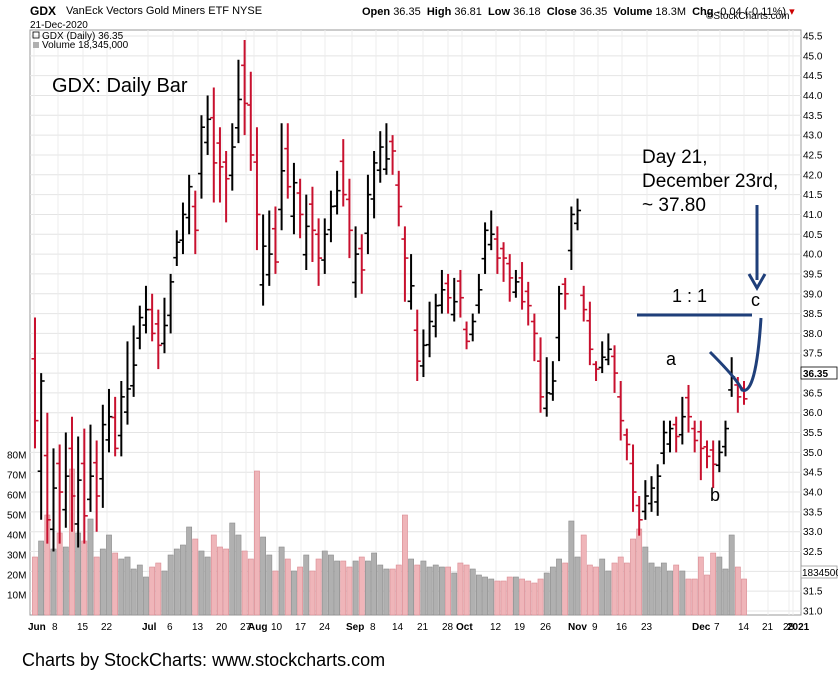  Describe the element at coordinates (59, 25) in the screenshot. I see `chart-date: 21-Dec-2020` at that location.